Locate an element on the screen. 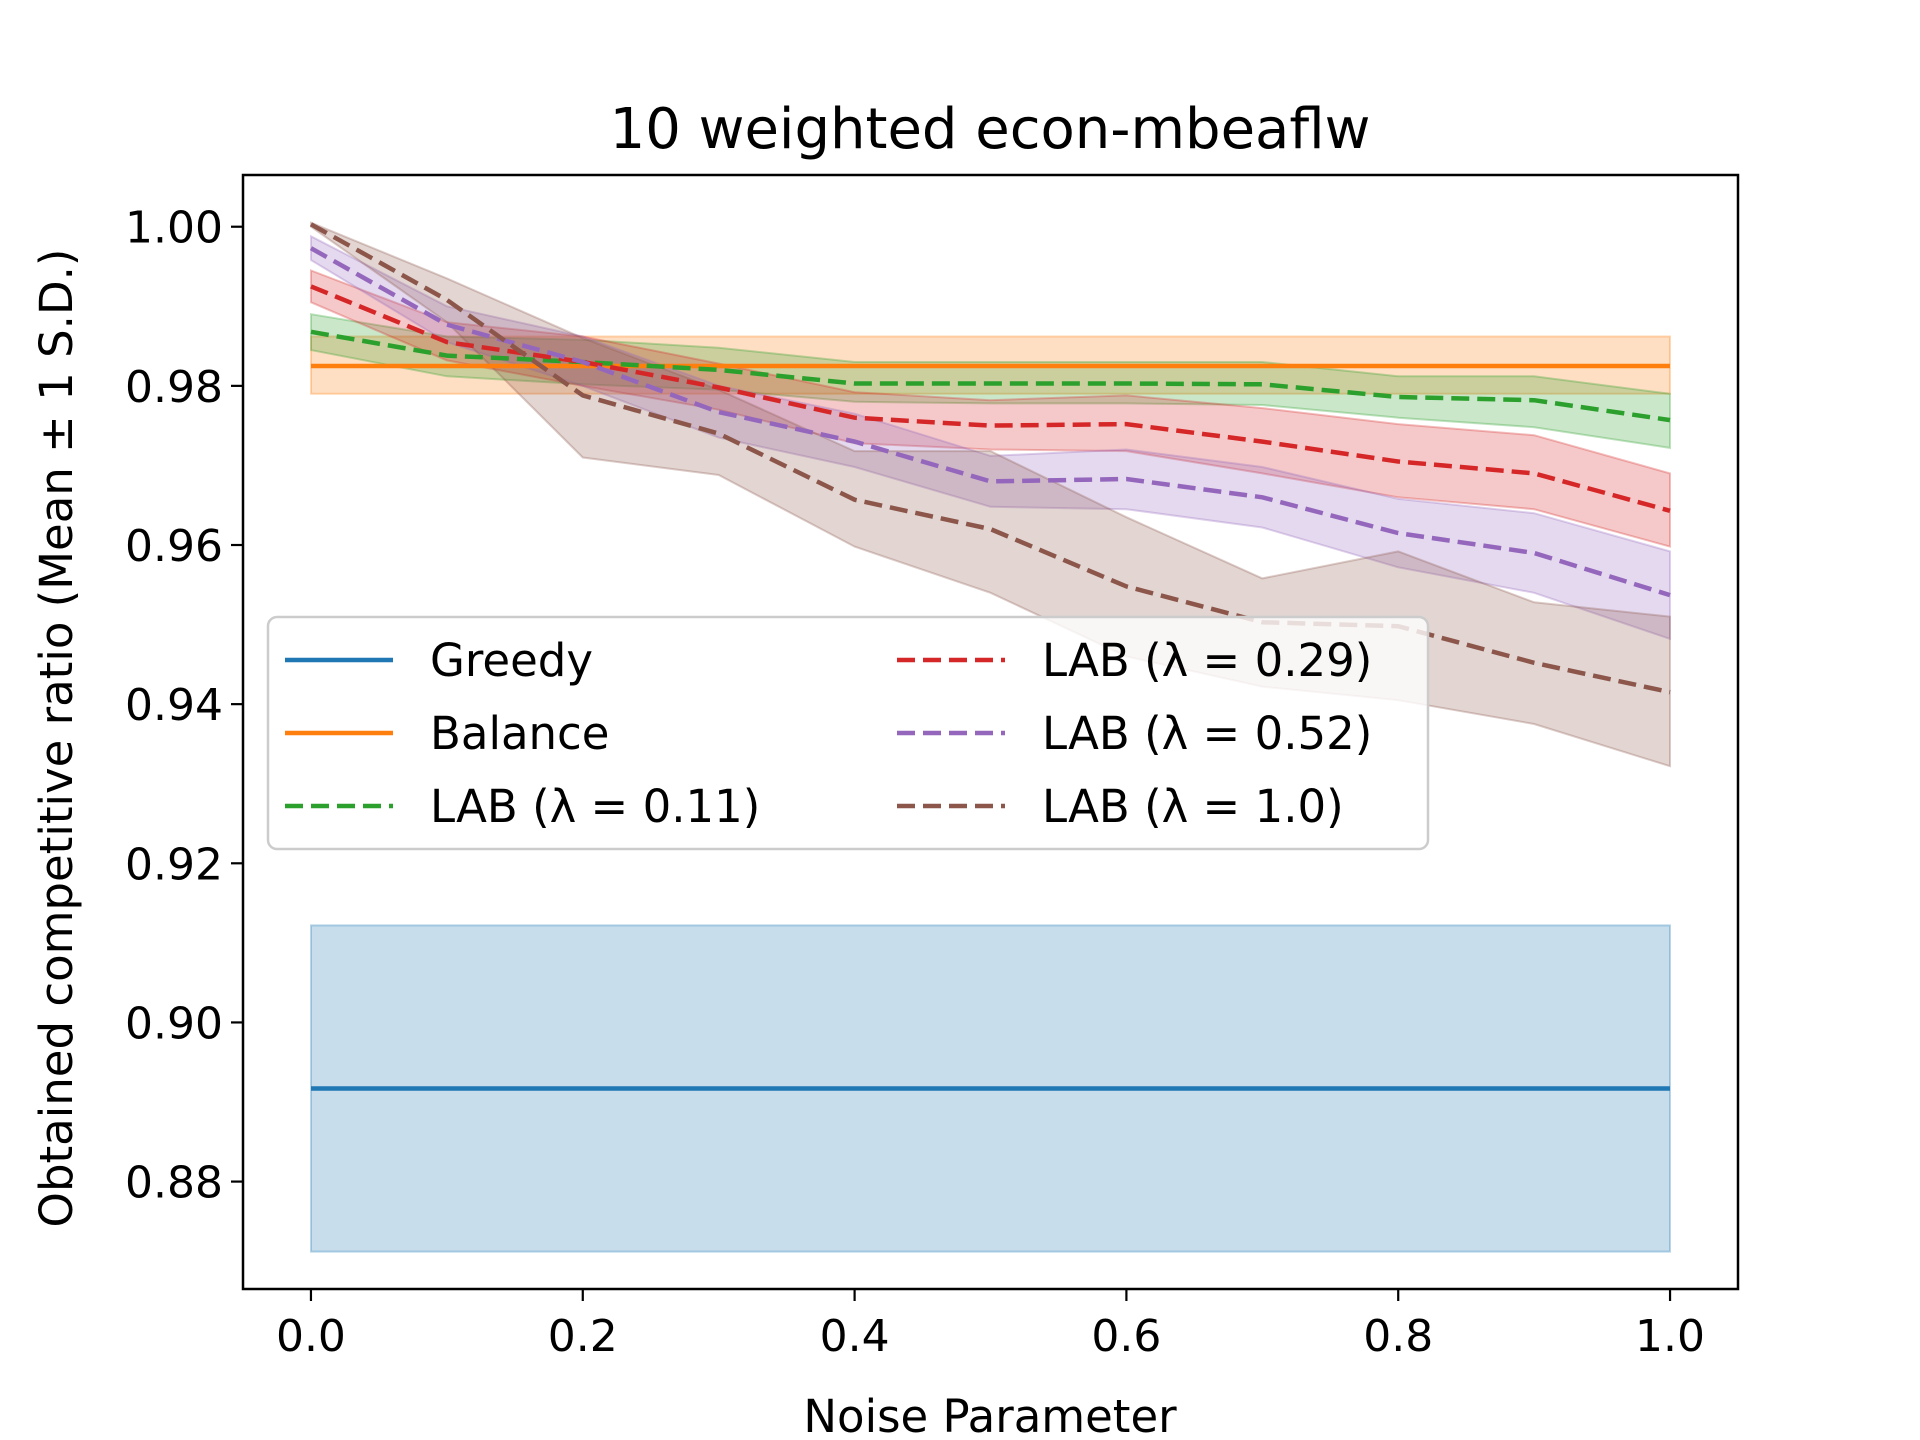 The image size is (1920, 1440). x-tick-label: 0.6 is located at coordinates (1126, 1336).